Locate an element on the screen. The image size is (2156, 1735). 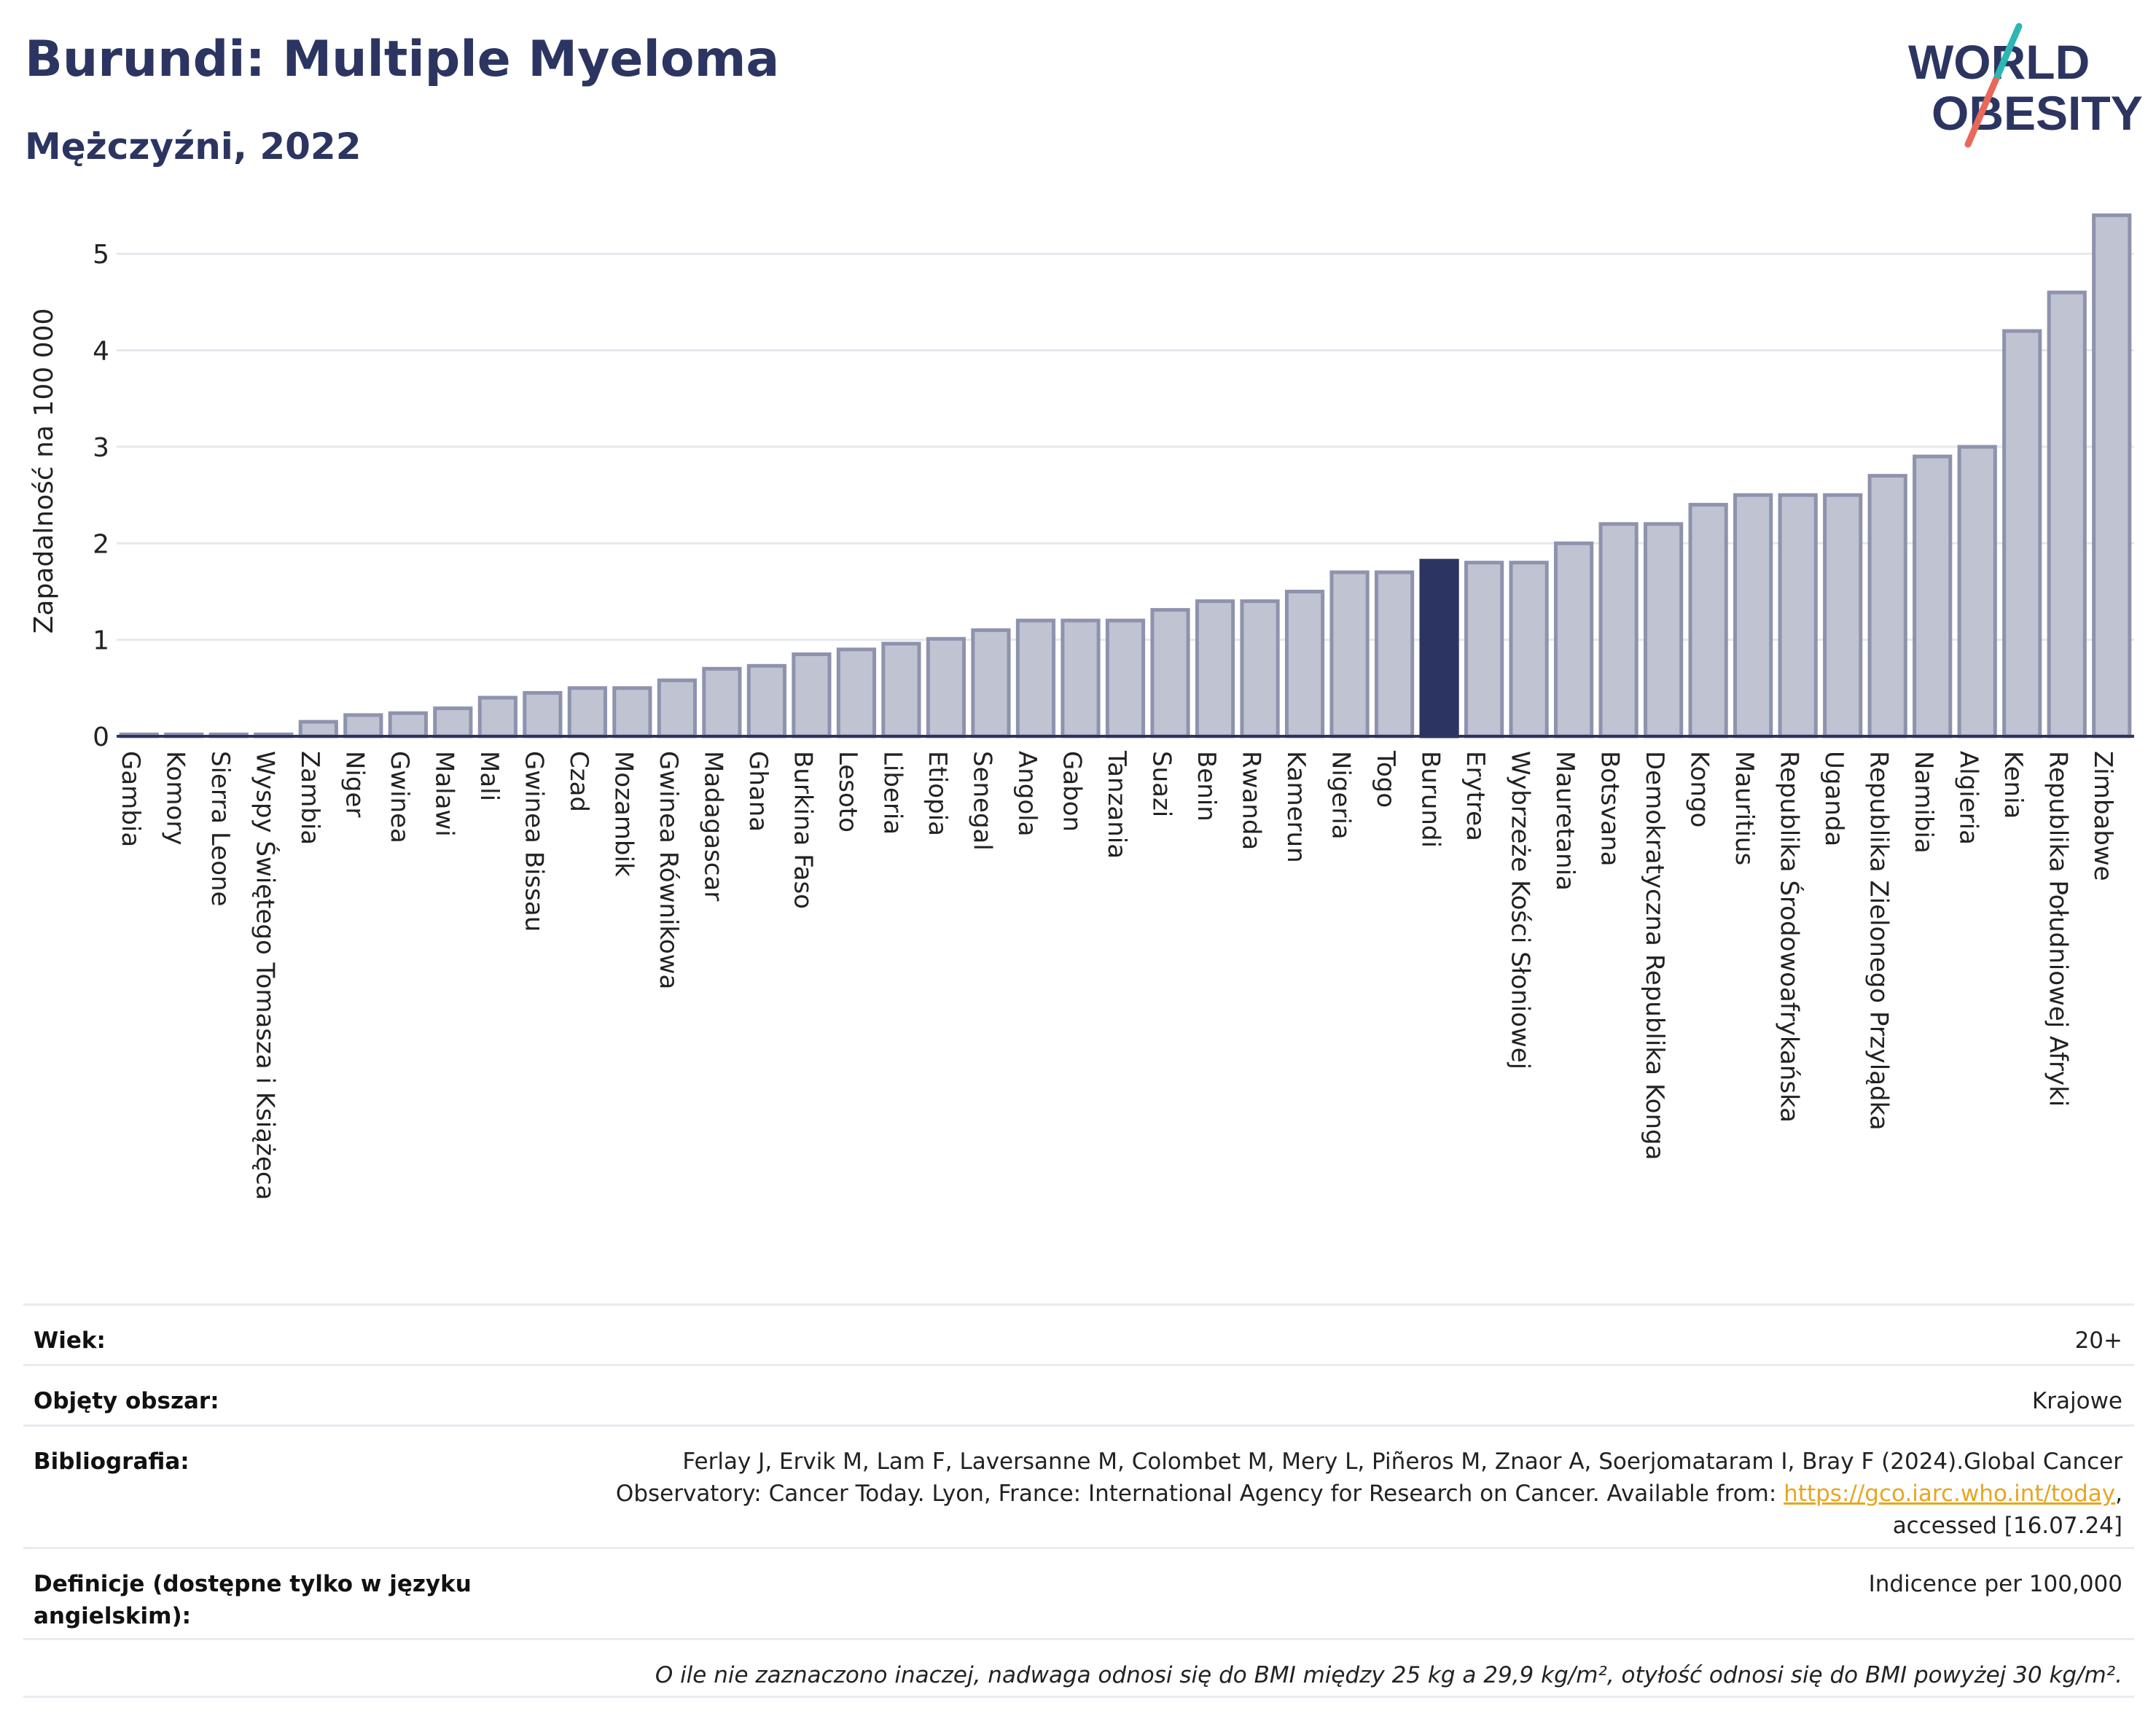
x-tick-label: Uganda is located at coordinates (1834, 798).